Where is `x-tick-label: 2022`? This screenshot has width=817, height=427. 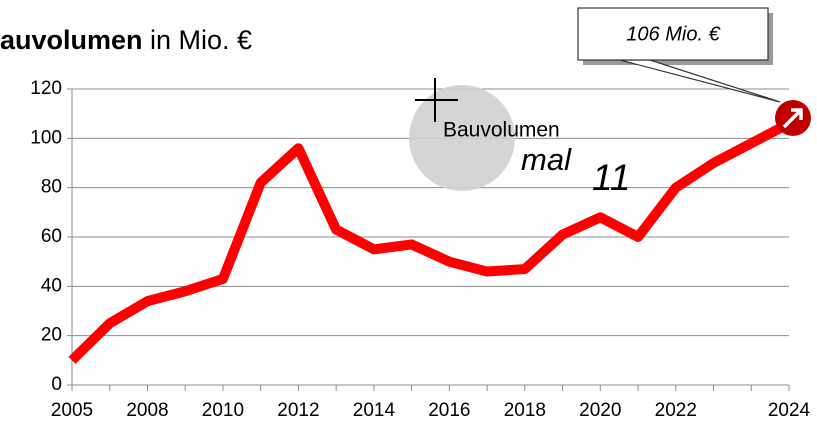
x-tick-label: 2022 is located at coordinates (676, 410).